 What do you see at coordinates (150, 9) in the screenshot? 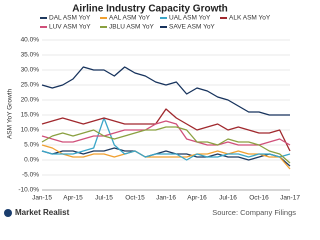
I see `chart-title: Airline Industry Capacity Growth` at bounding box center [150, 9].